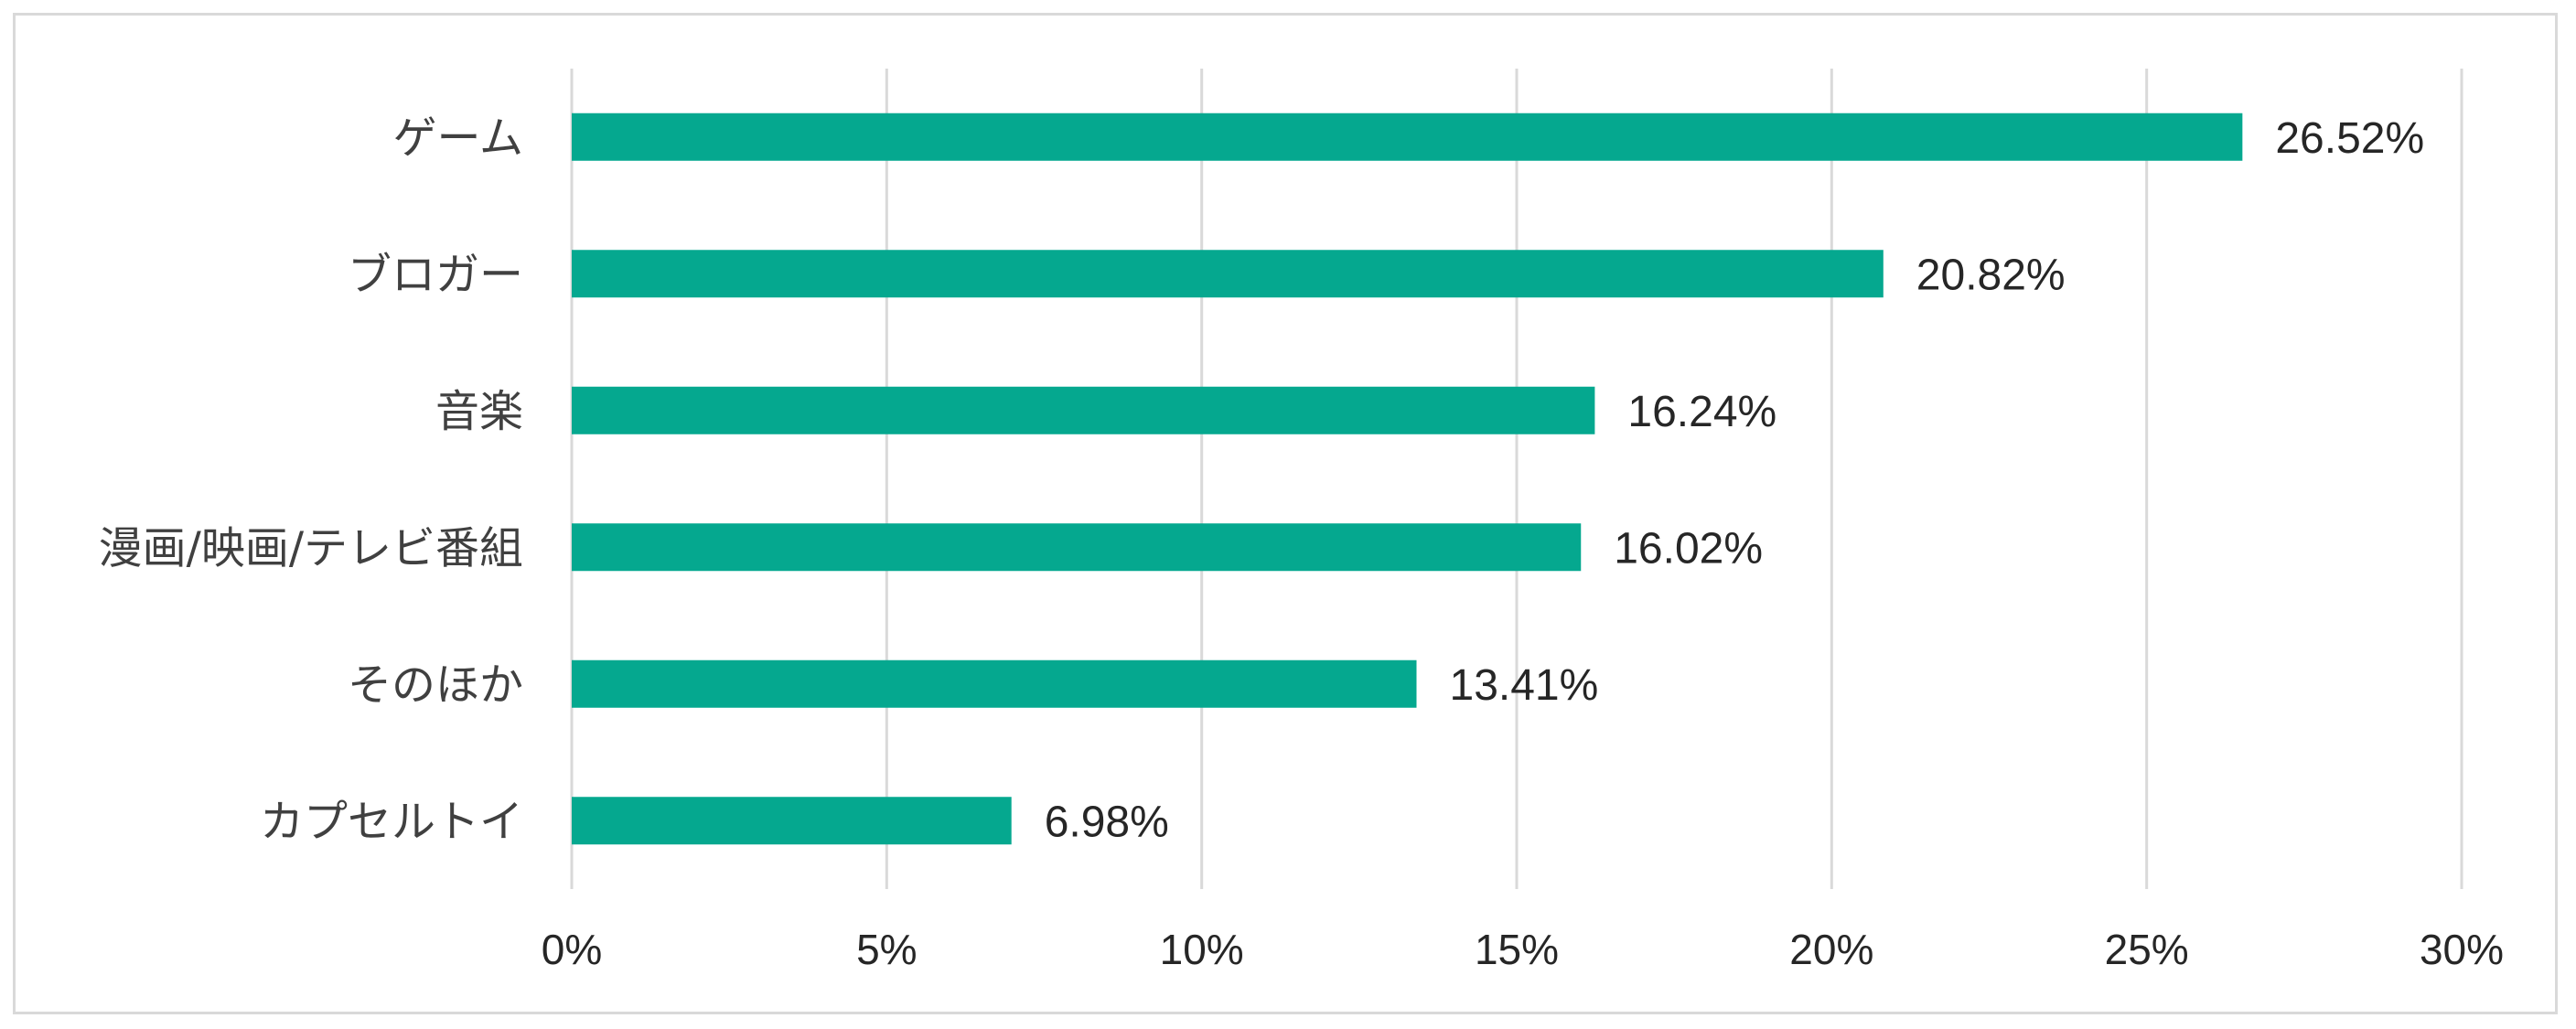  I want to click on data-label: 13.41%, so click(1525, 685).